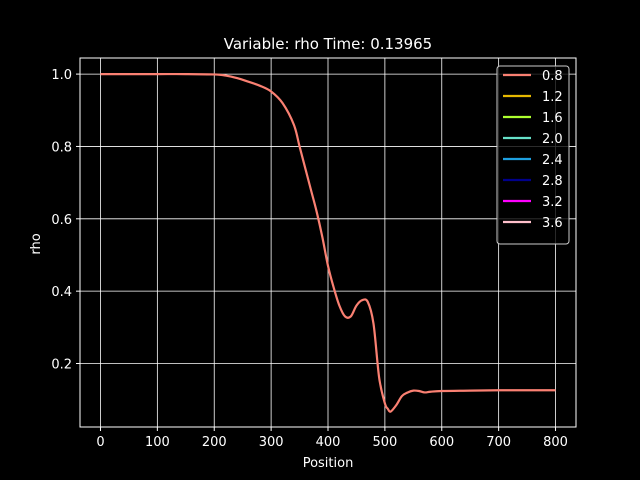 This screenshot has width=640, height=480. I want to click on y-tick-label: 0.8, so click(61, 147).